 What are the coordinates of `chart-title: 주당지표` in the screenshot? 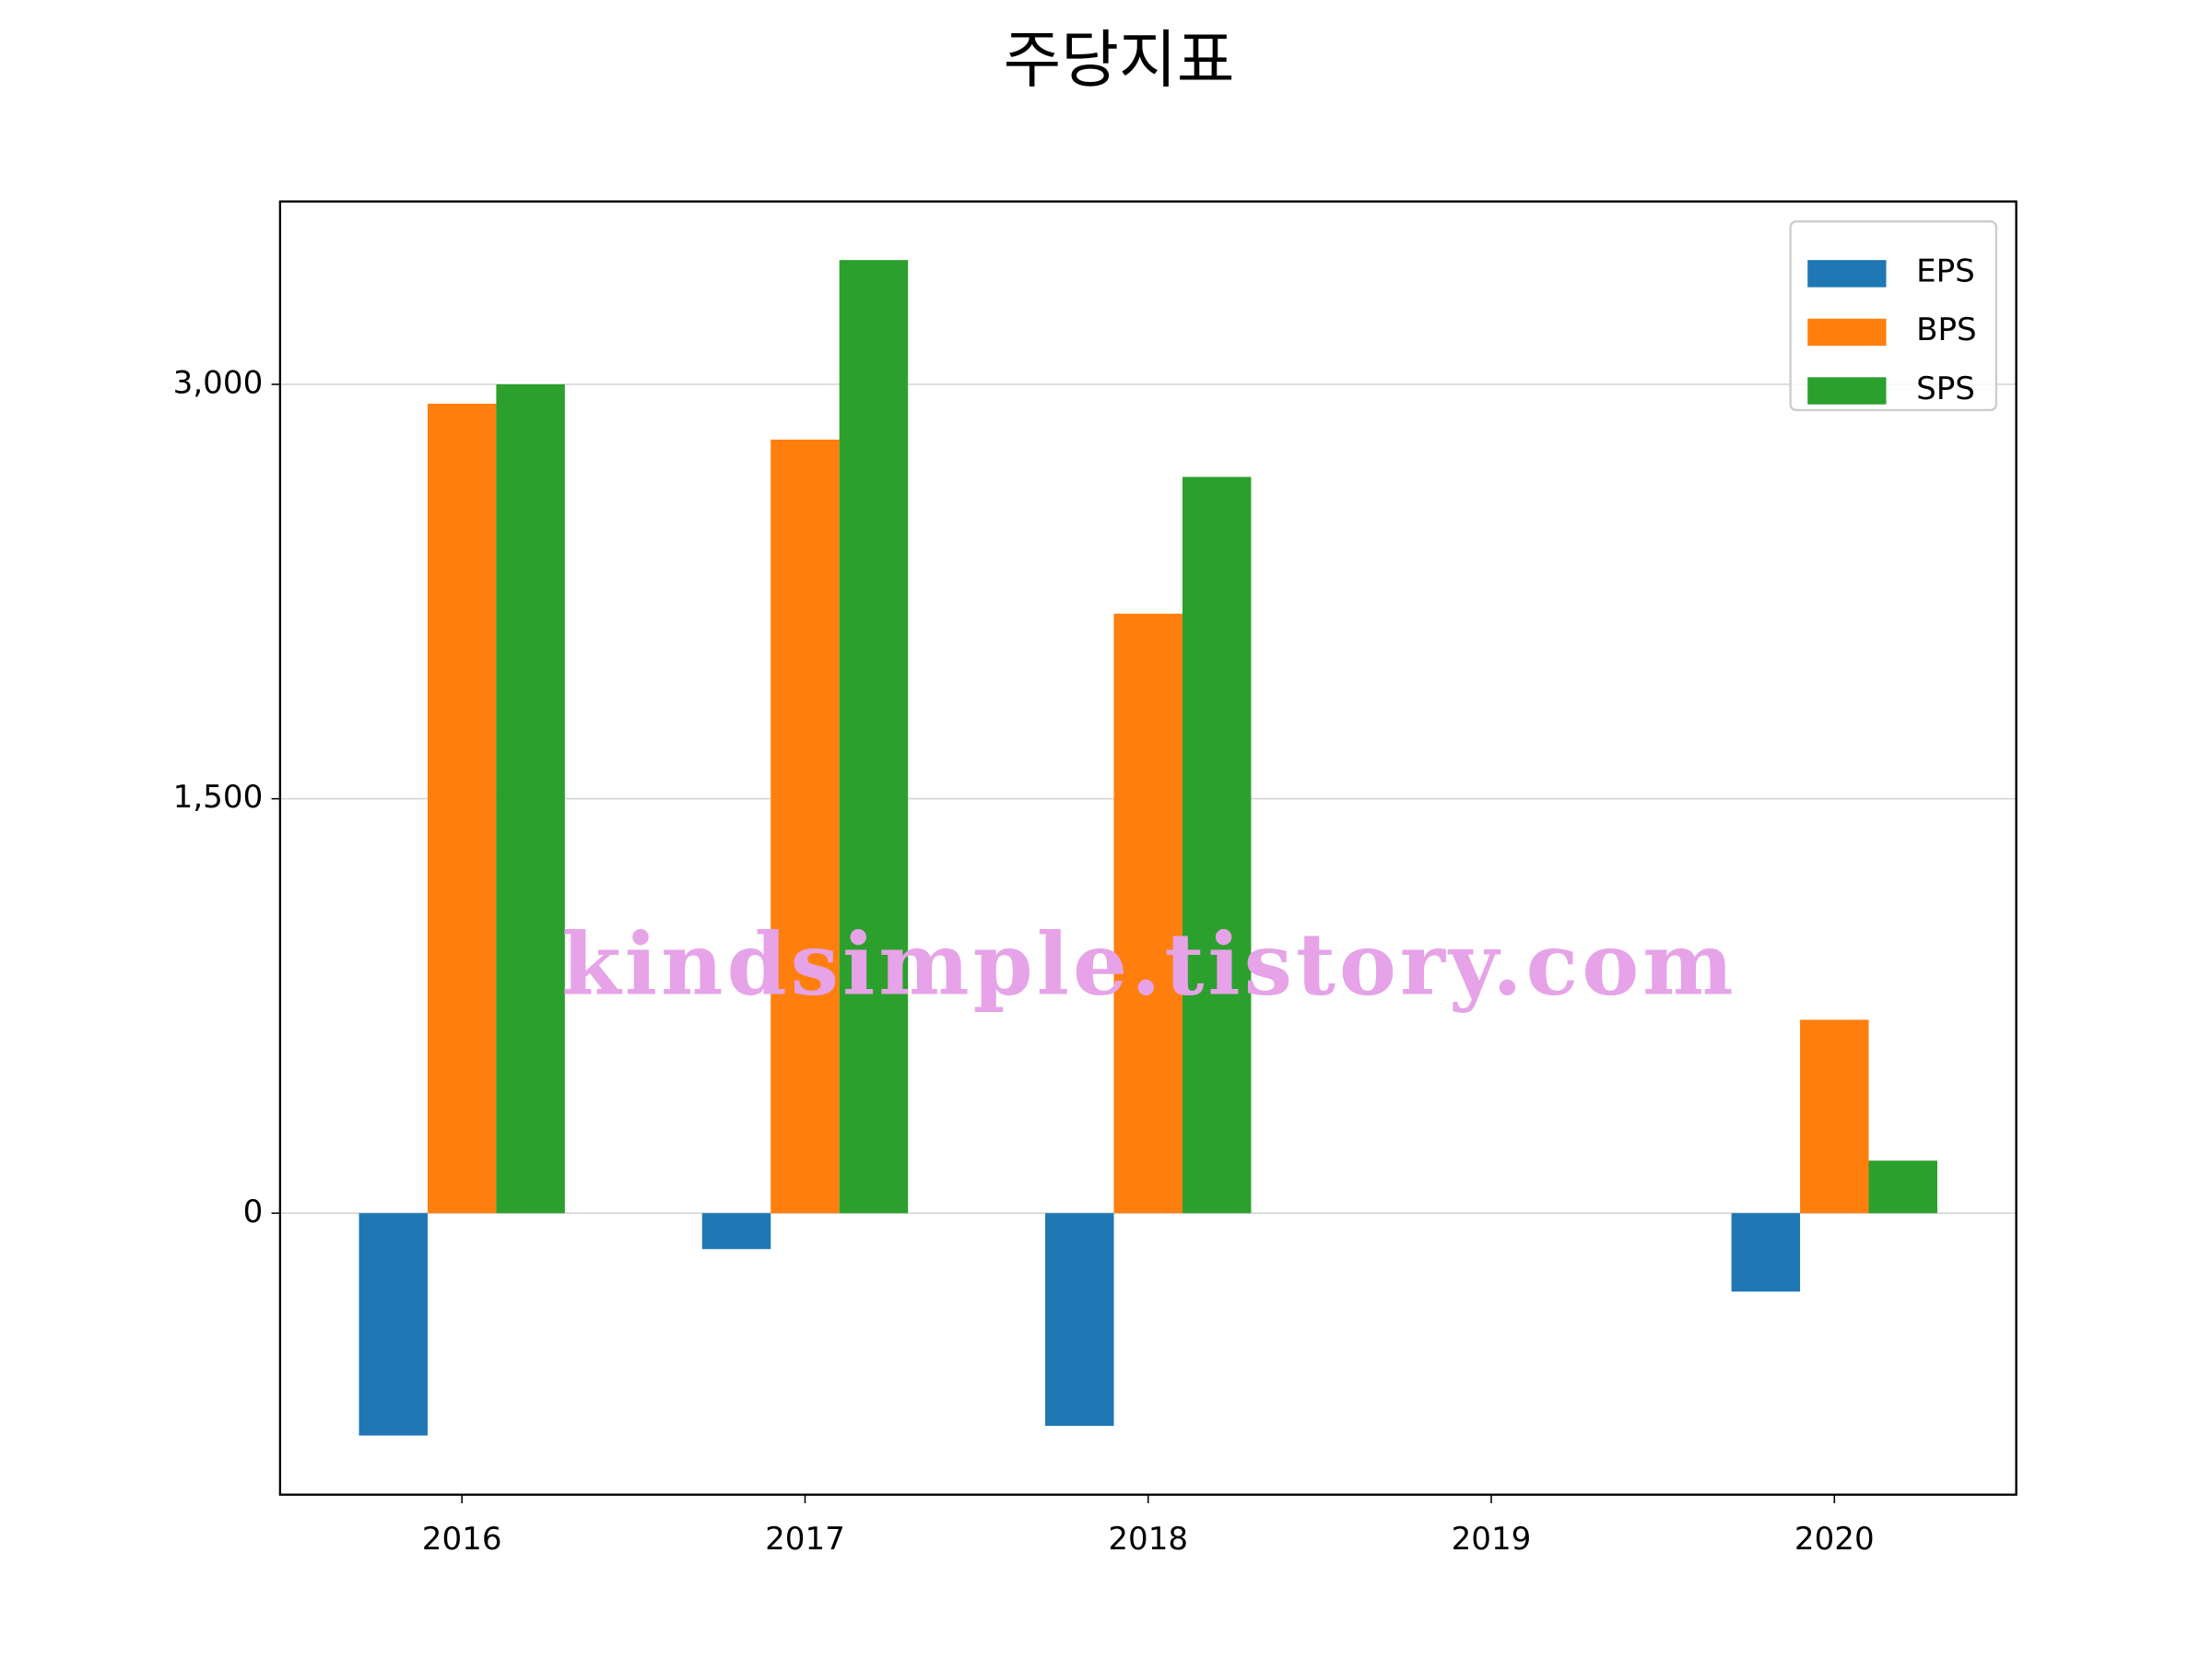 It's located at (1118, 60).